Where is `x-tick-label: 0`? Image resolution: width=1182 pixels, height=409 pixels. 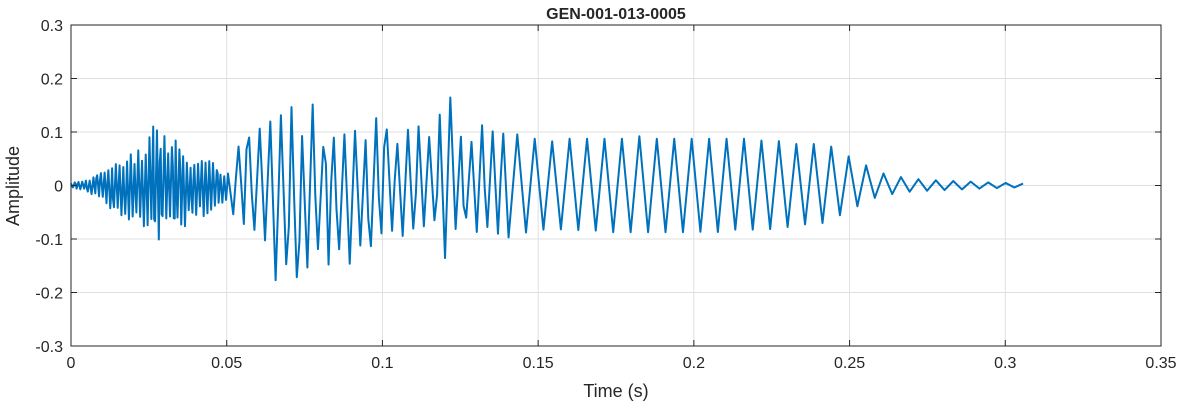 x-tick-label: 0 is located at coordinates (71, 363).